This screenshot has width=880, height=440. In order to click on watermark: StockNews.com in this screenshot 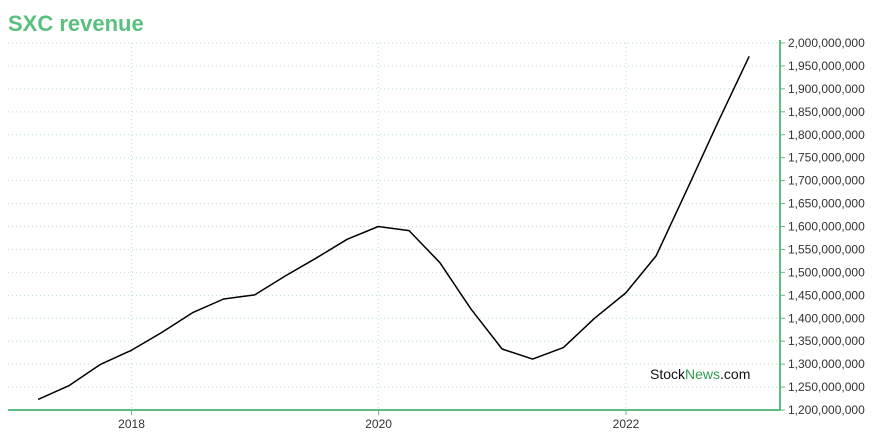, I will do `click(700, 374)`.